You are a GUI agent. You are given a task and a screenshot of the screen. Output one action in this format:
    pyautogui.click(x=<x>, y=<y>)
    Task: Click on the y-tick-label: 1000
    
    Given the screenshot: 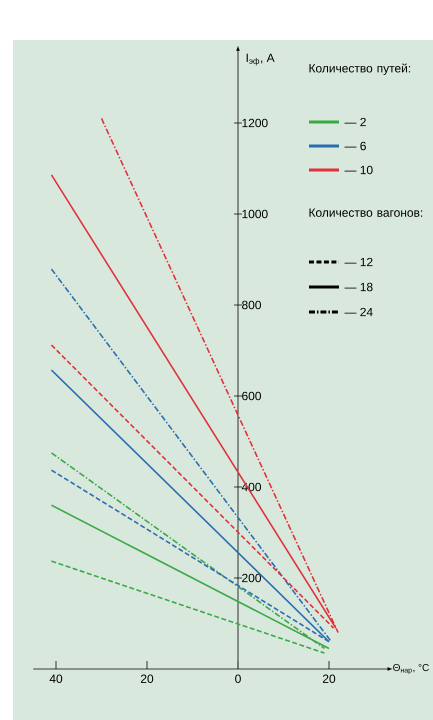 What is the action you would take?
    pyautogui.click(x=255, y=214)
    